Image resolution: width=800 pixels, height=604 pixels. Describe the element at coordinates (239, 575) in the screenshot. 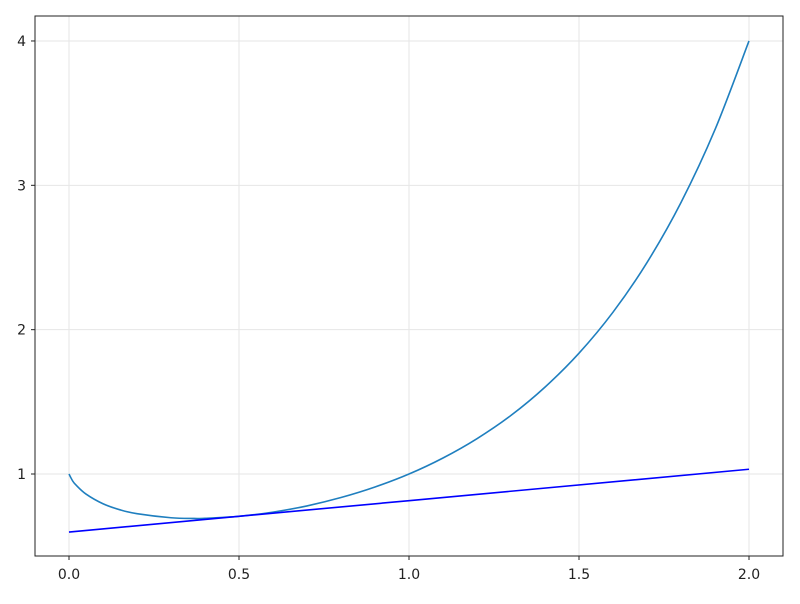

I see `x-tick-label: 0.5` at that location.